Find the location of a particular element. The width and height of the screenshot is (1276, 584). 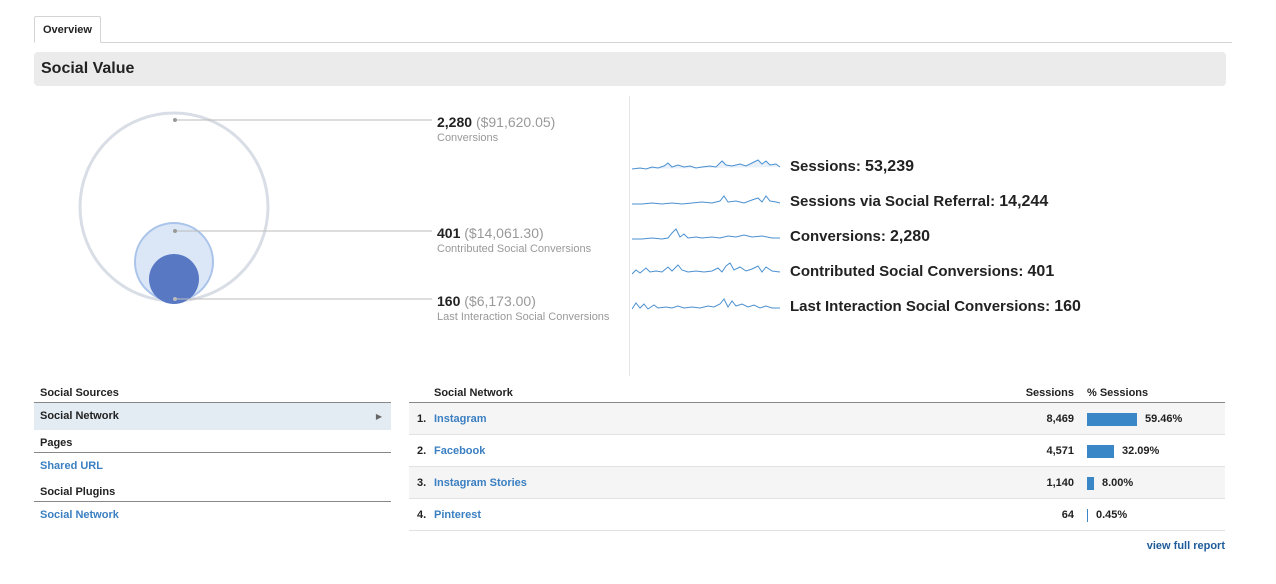

metric-label: Sessions via Social Referral: is located at coordinates (893, 201).